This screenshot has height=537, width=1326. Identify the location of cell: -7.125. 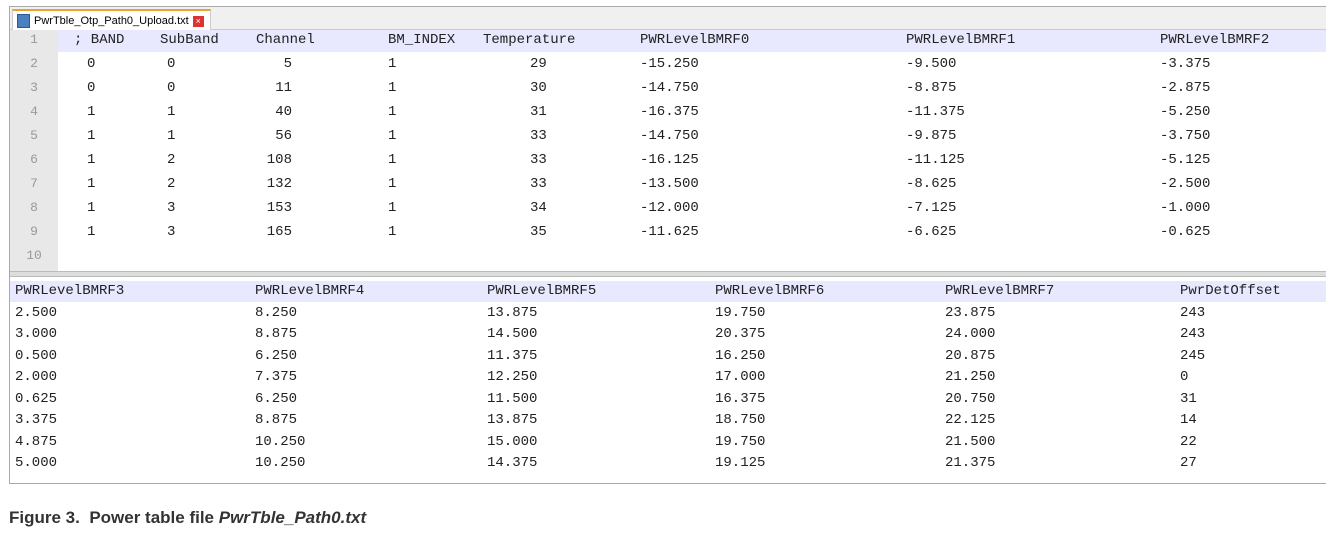
(931, 208).